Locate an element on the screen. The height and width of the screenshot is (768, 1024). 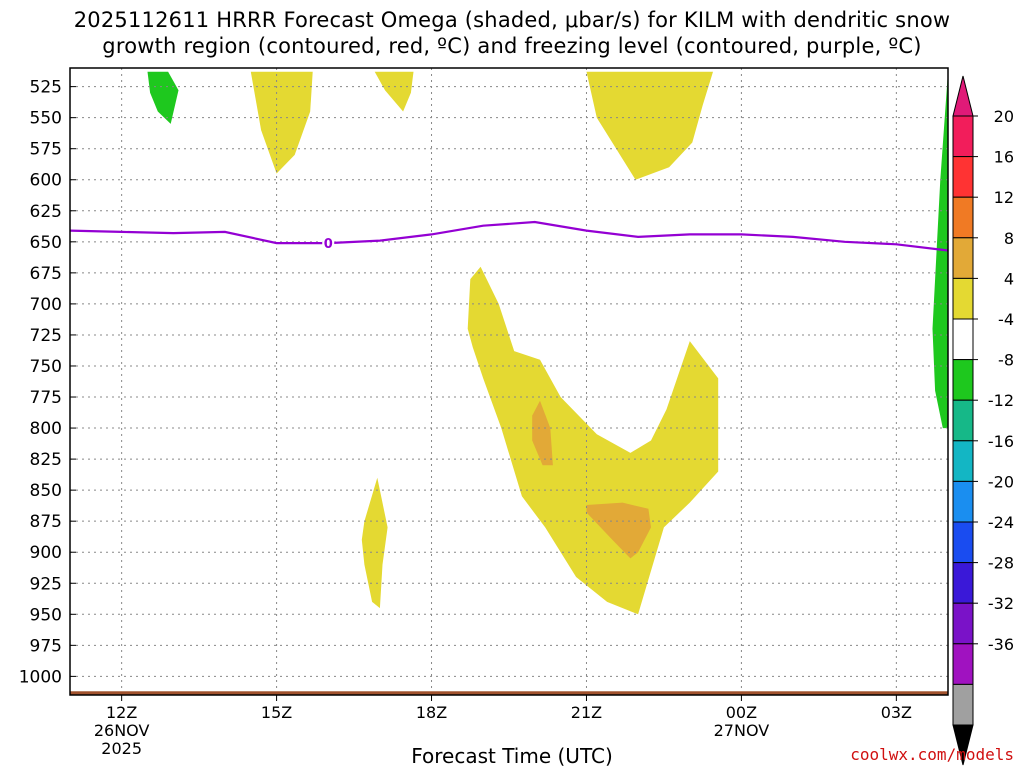
colorbar-label--8: -8 is located at coordinates (1006, 360).